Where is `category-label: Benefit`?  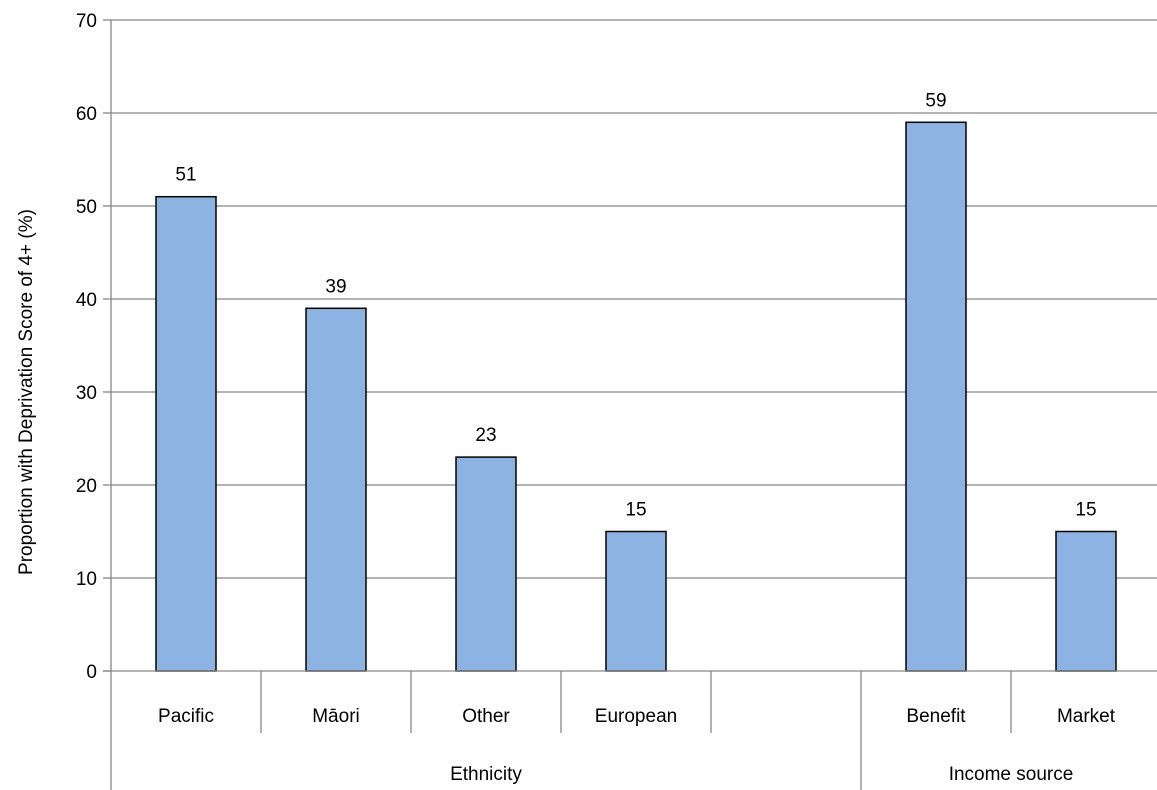
category-label: Benefit is located at coordinates (936, 716).